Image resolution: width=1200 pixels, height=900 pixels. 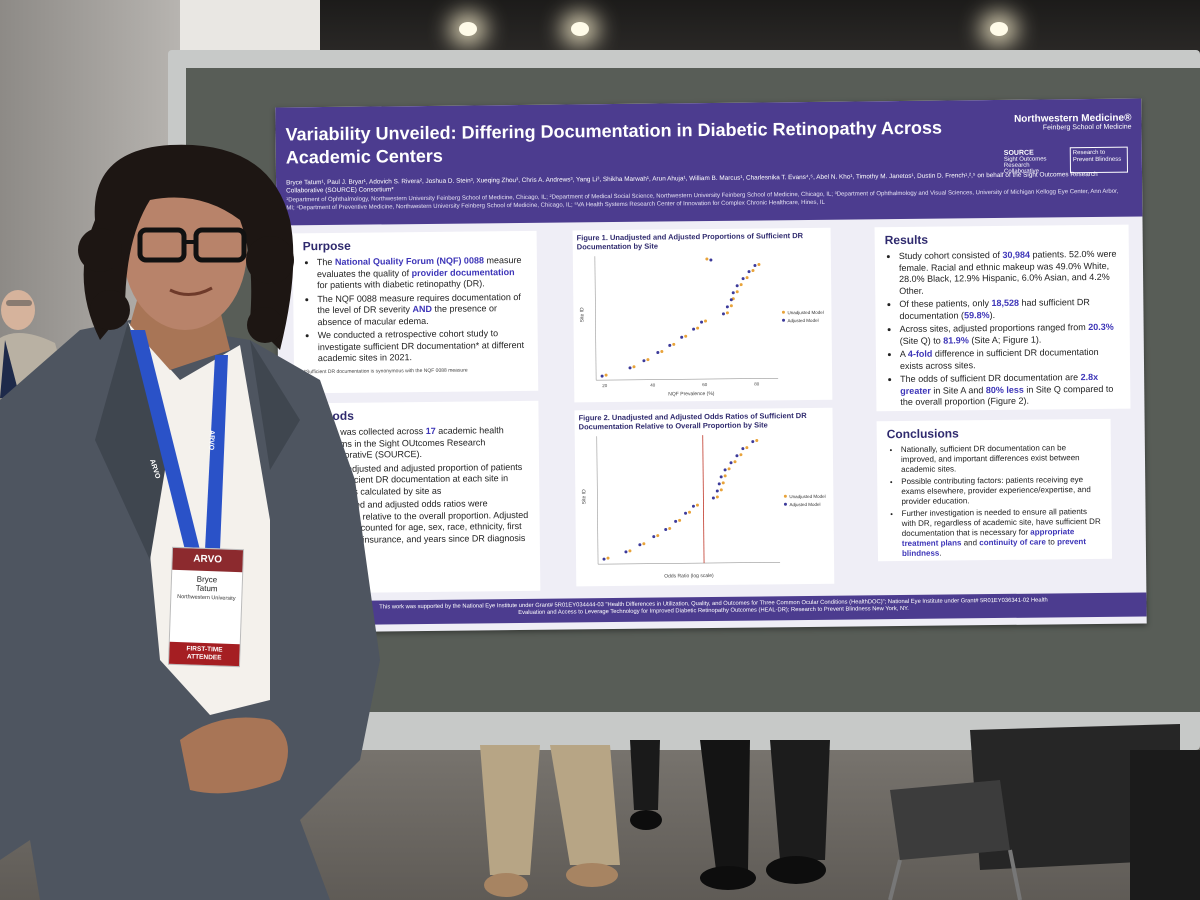 What do you see at coordinates (211, 440) in the screenshot?
I see `lanyard-text: ARVO` at bounding box center [211, 440].